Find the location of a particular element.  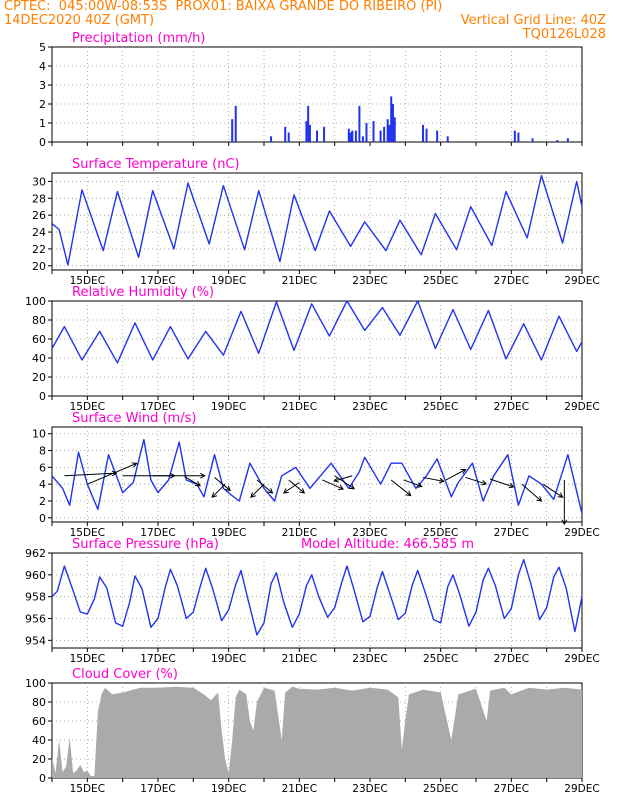

temperature-line is located at coordinates (317, 220).